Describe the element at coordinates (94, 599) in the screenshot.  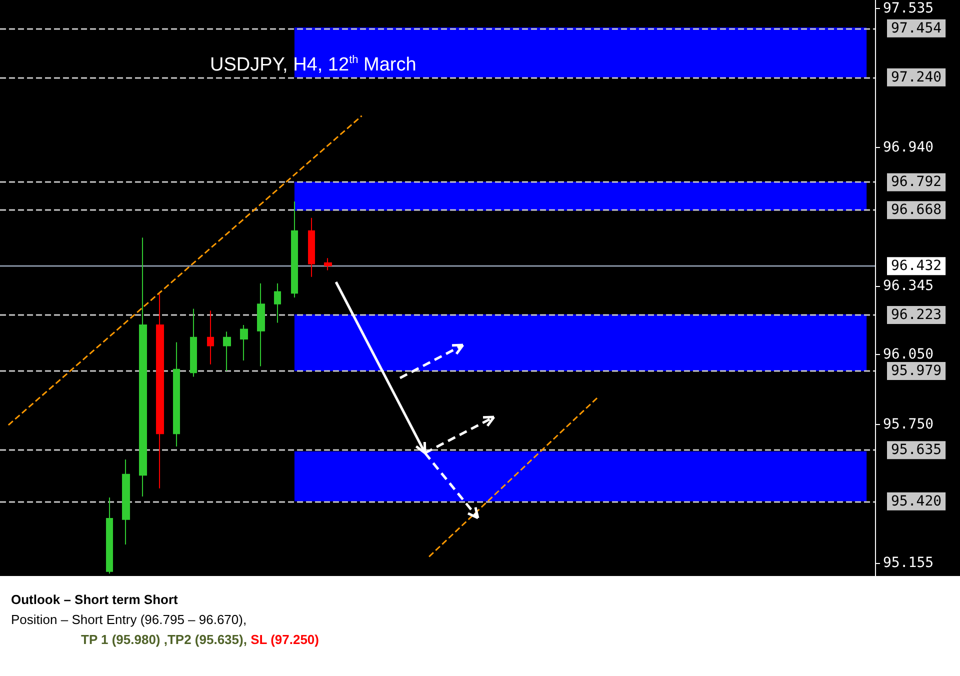
I see `text: Outlook – Short term Short` at that location.